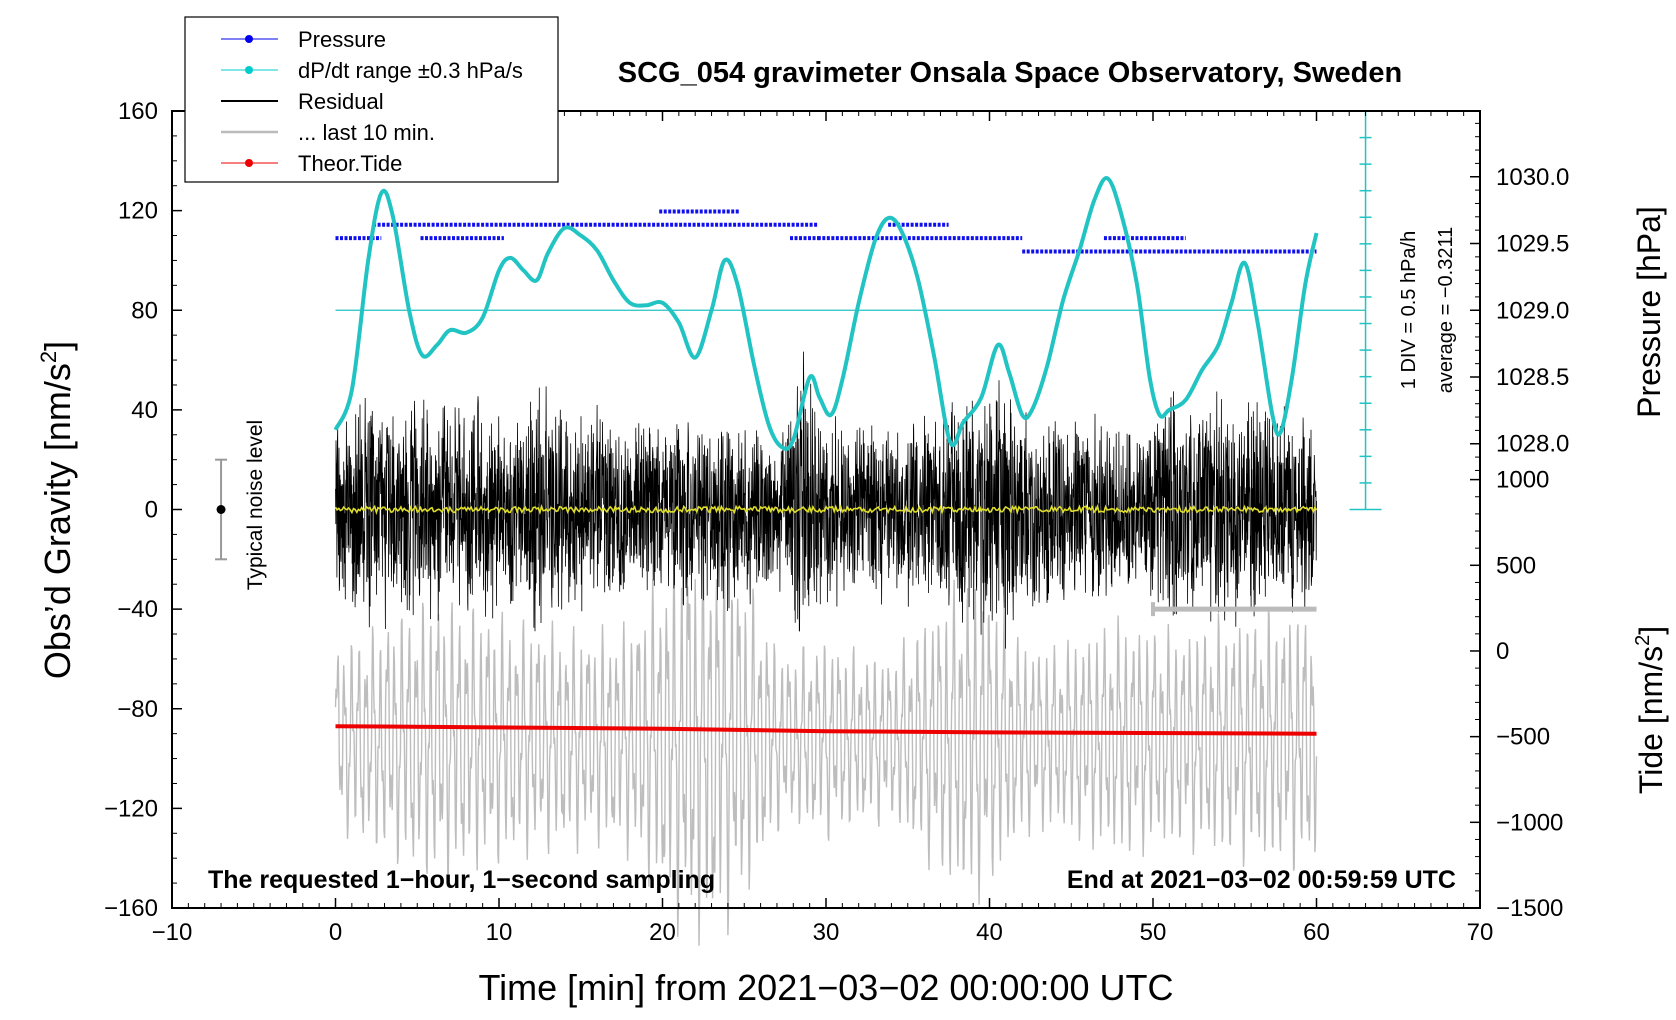 The width and height of the screenshot is (1676, 1020). I want to click on y-axis-label-left: Obs’d Gravity [nm/s2], so click(57, 510).